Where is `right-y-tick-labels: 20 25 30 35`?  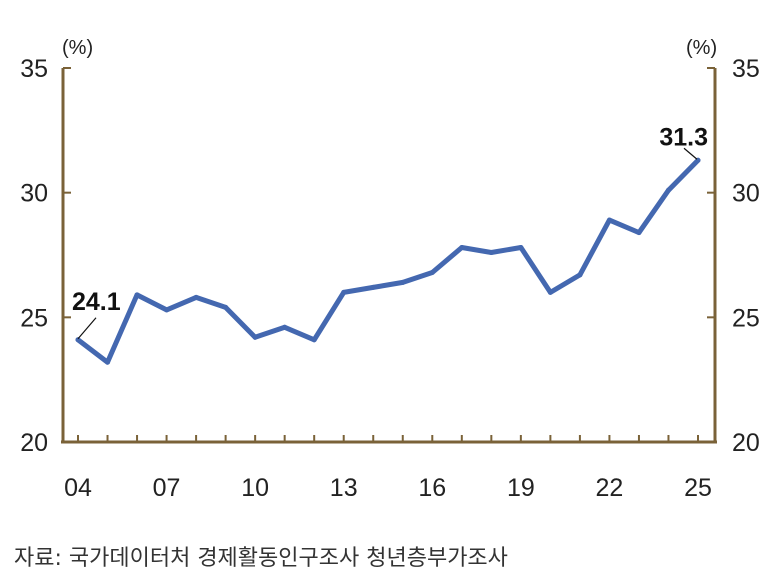 right-y-tick-labels: 20 25 30 35 is located at coordinates (733, 256).